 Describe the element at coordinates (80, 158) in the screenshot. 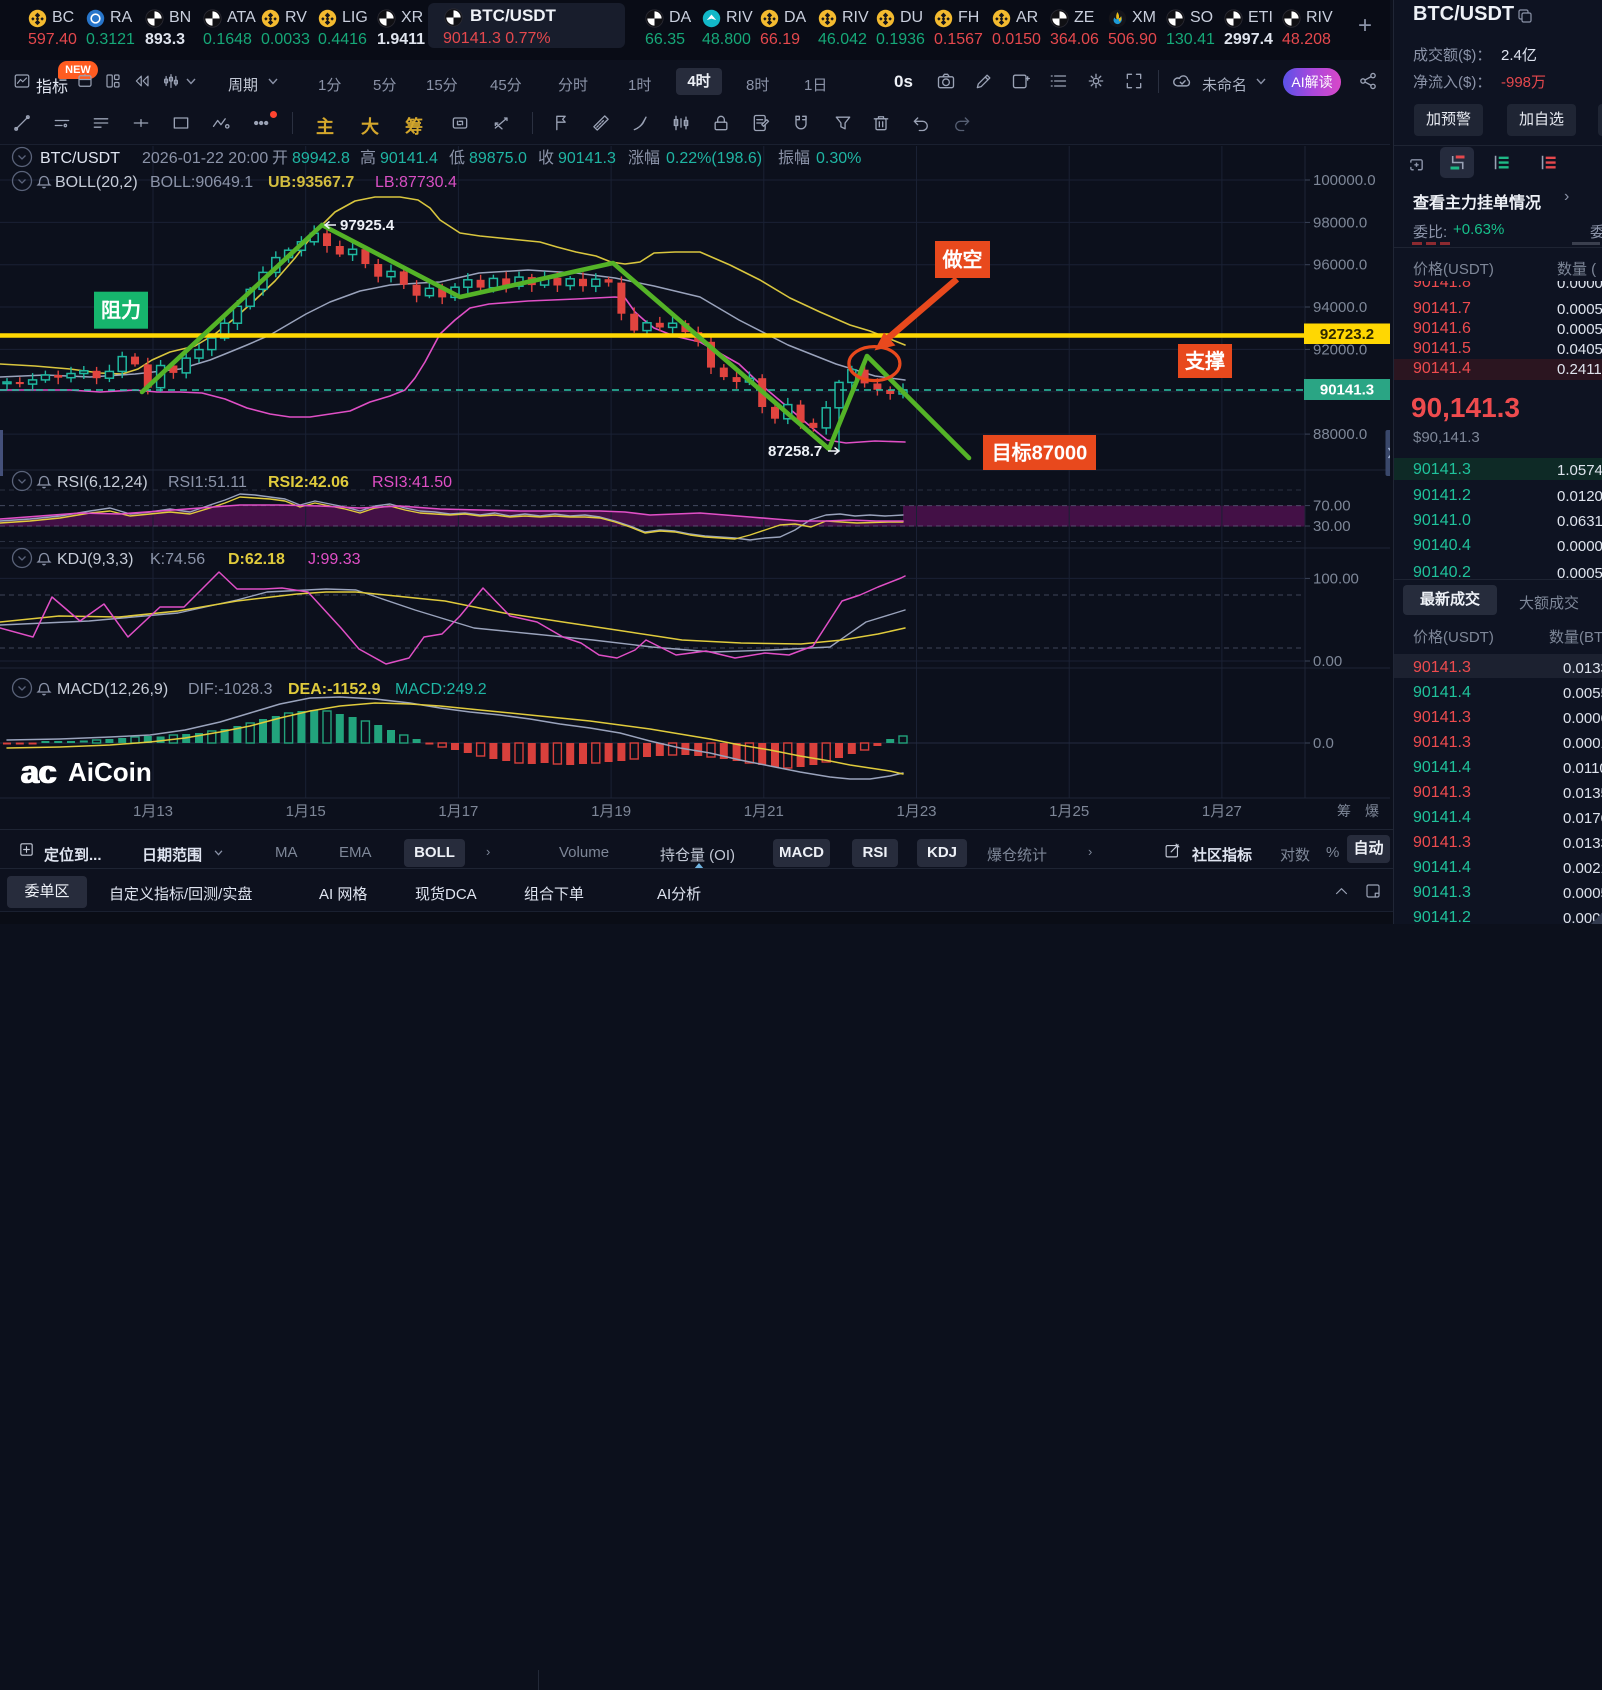

I see `svg-text: BTC/USDT` at that location.